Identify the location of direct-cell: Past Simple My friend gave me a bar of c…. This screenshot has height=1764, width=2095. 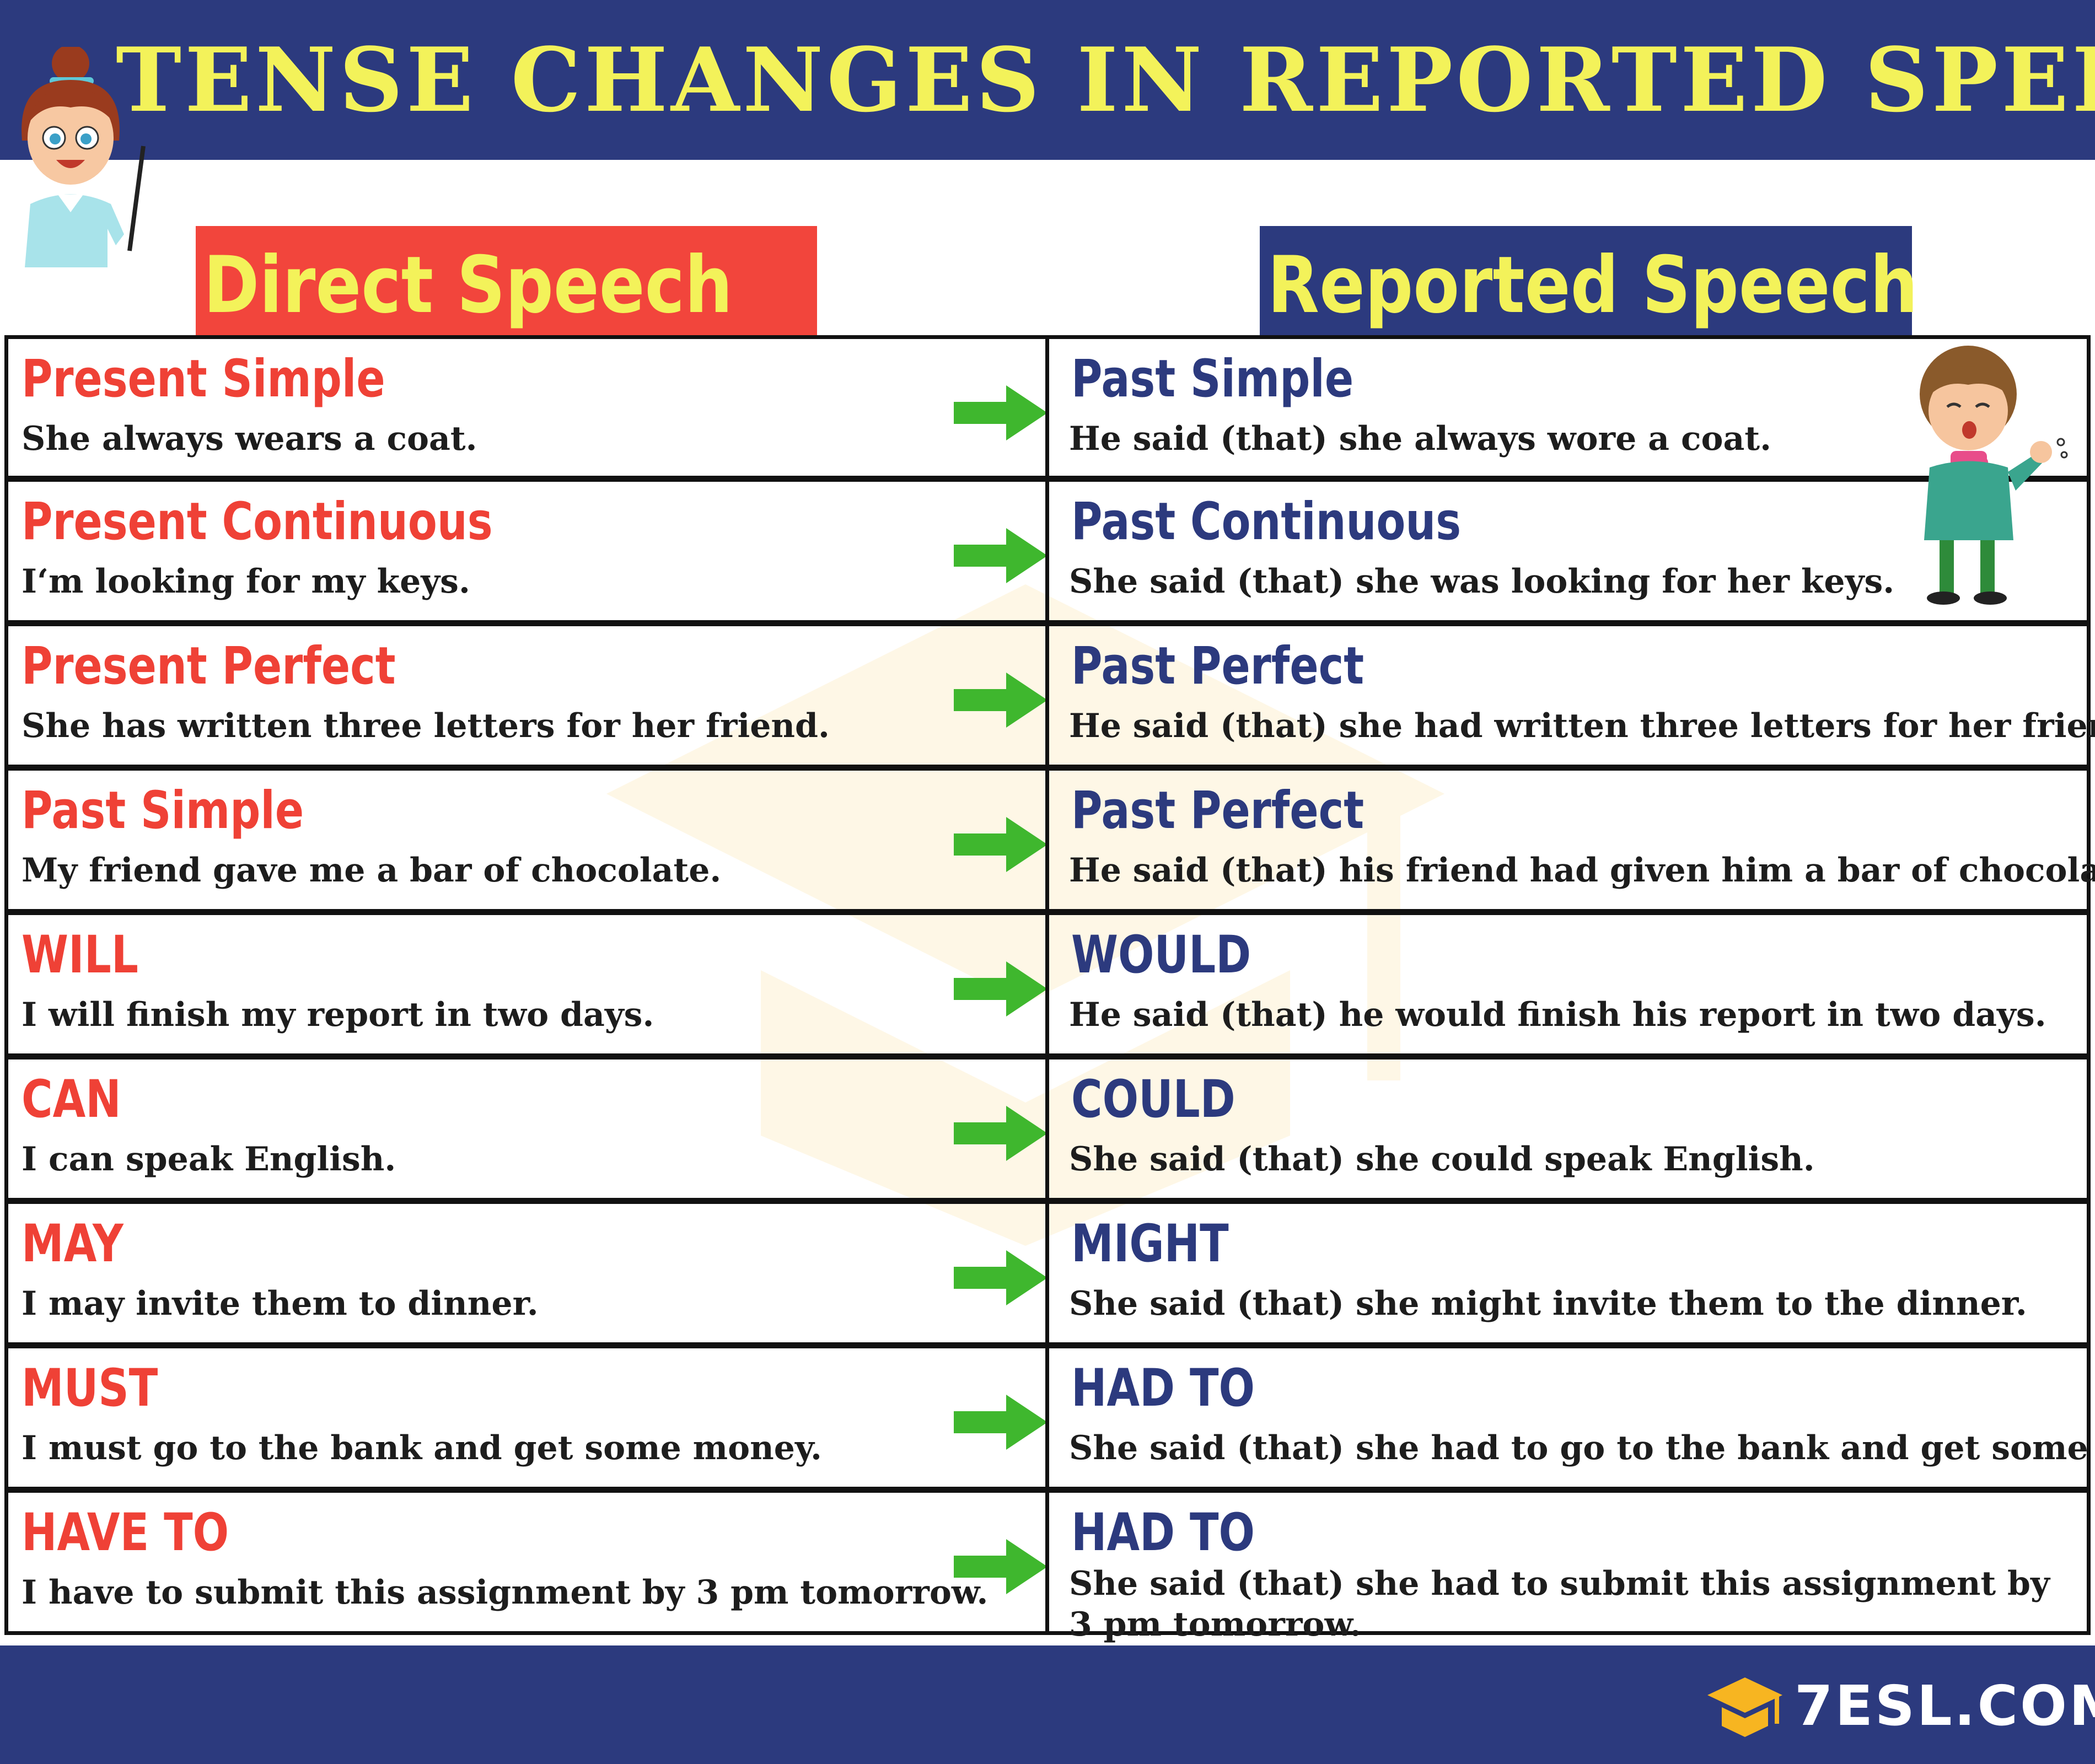
(526, 841).